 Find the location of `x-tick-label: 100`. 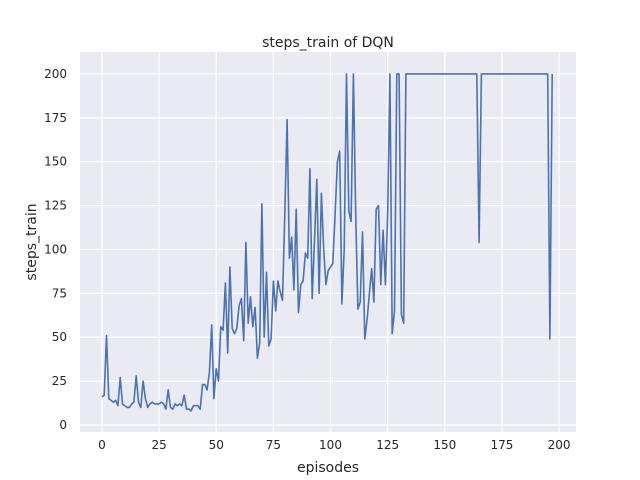

x-tick-label: 100 is located at coordinates (330, 445).